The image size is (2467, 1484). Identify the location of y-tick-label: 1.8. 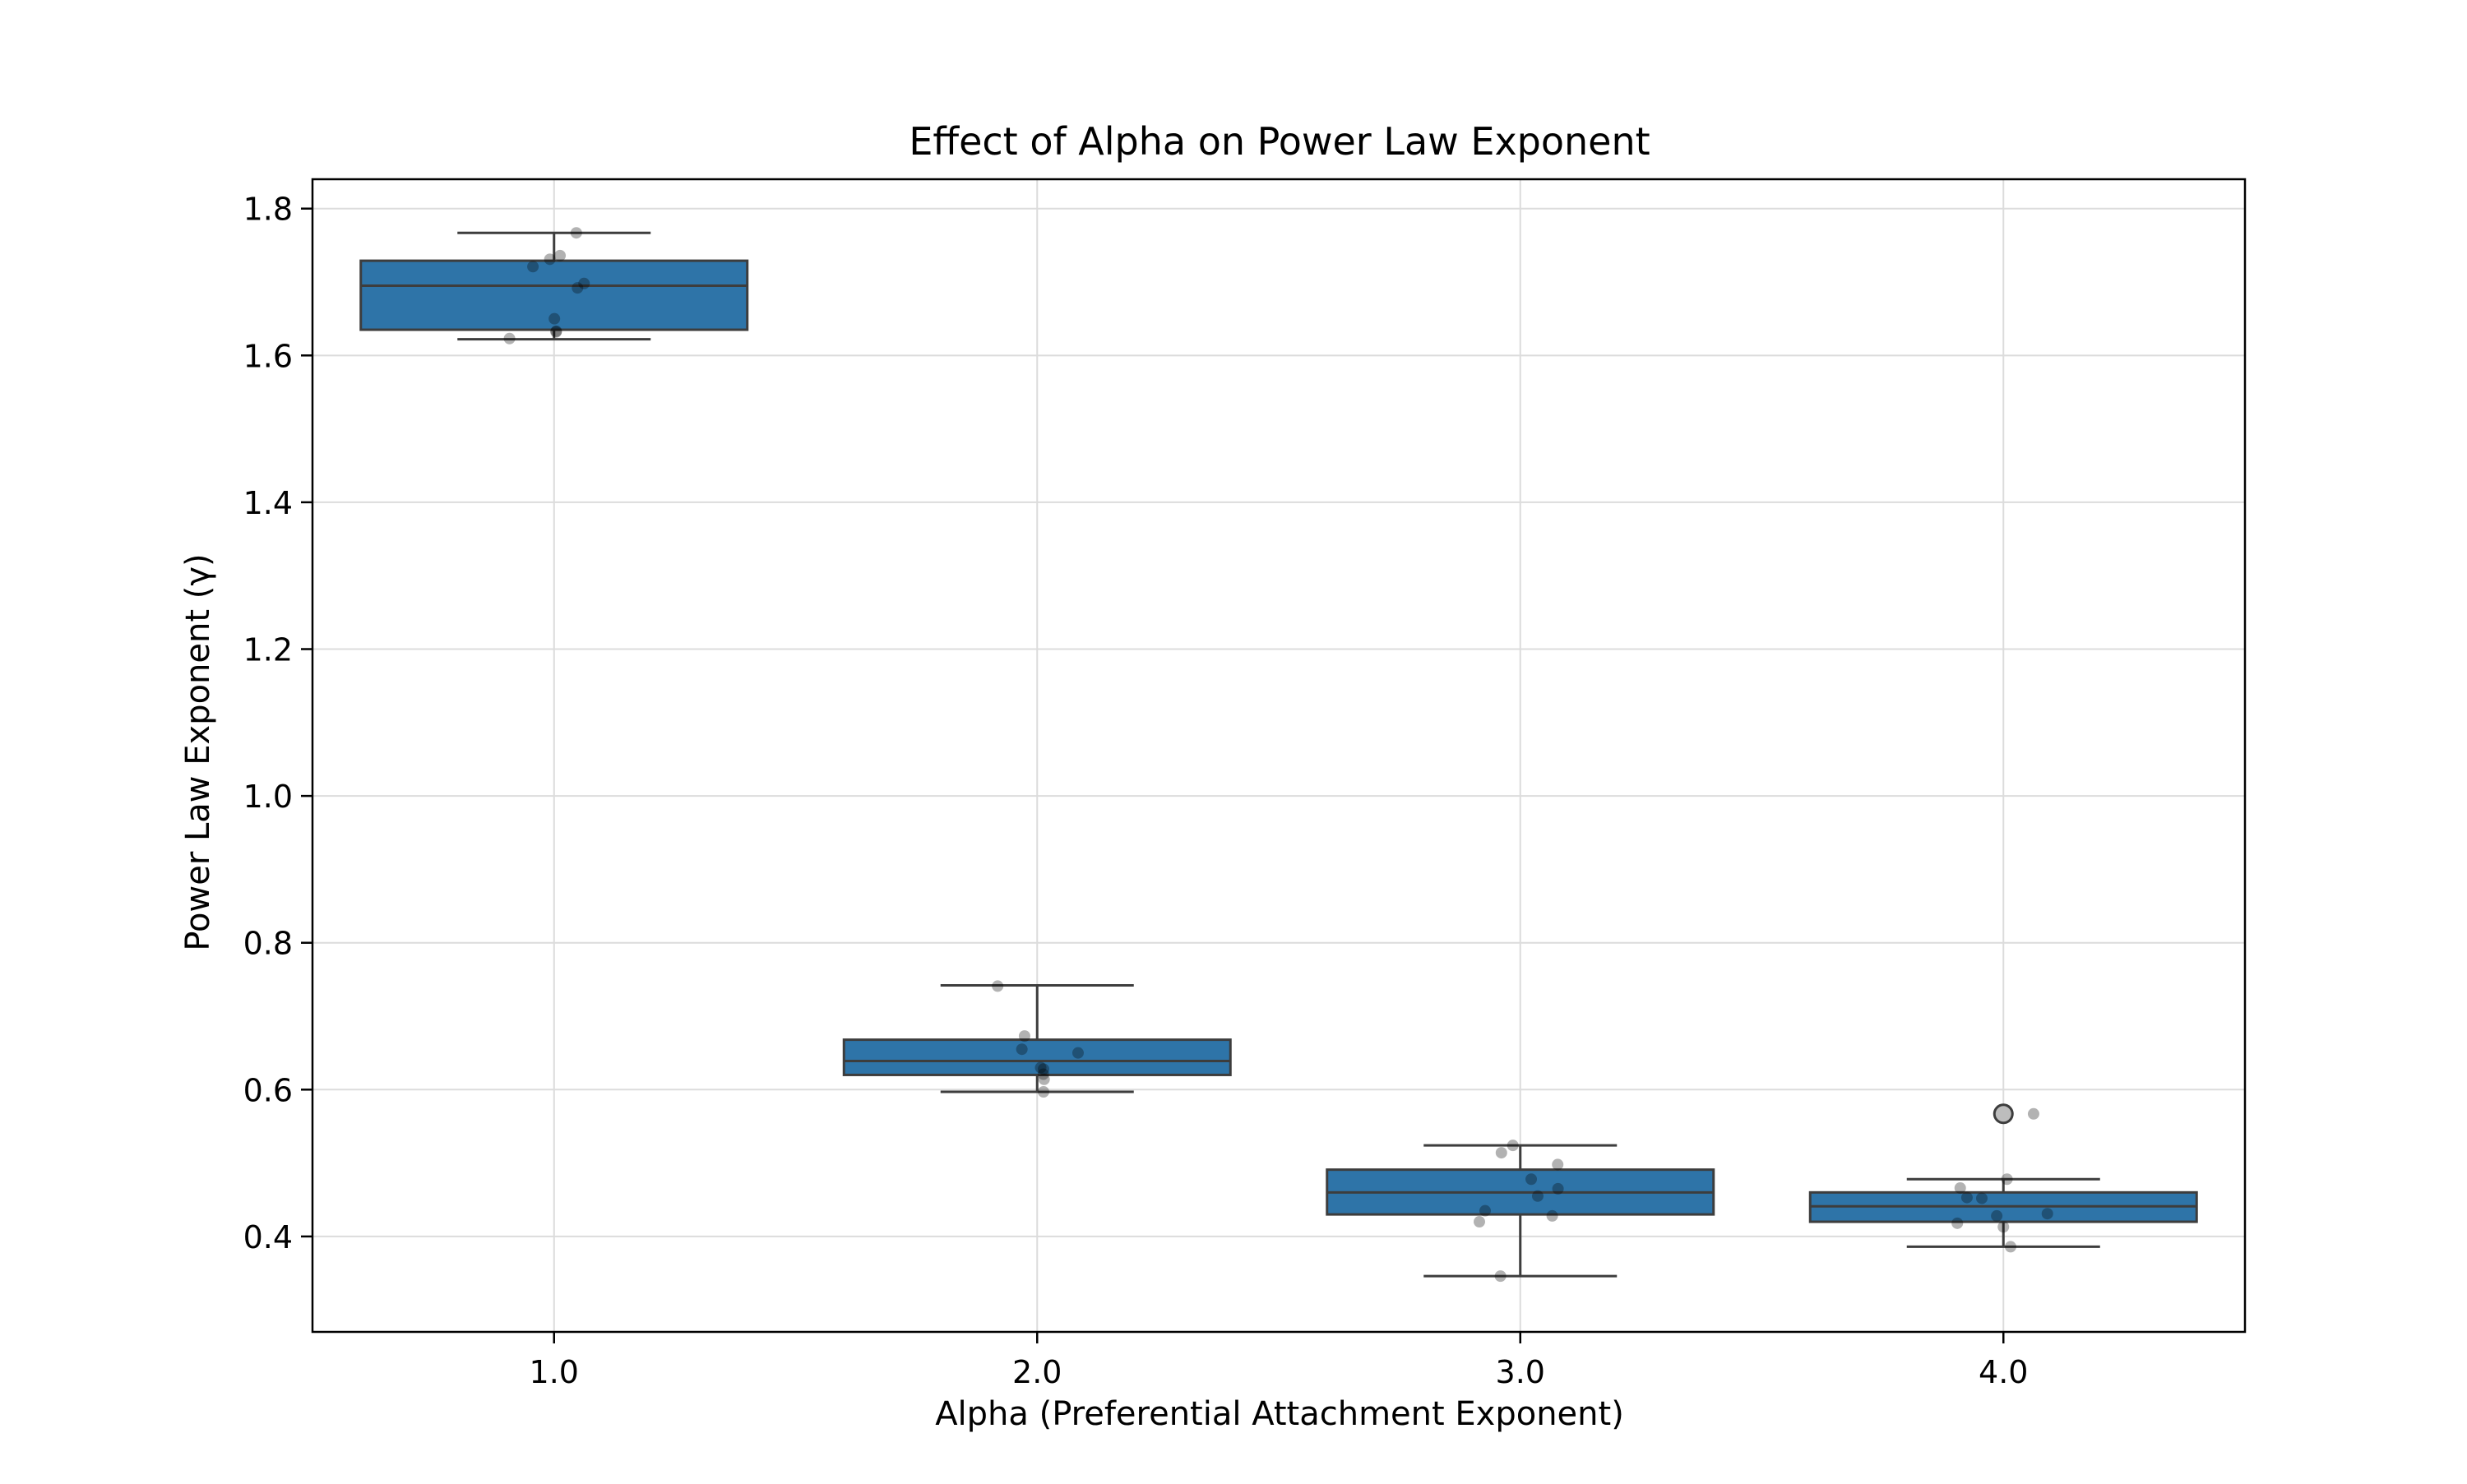
(268, 210).